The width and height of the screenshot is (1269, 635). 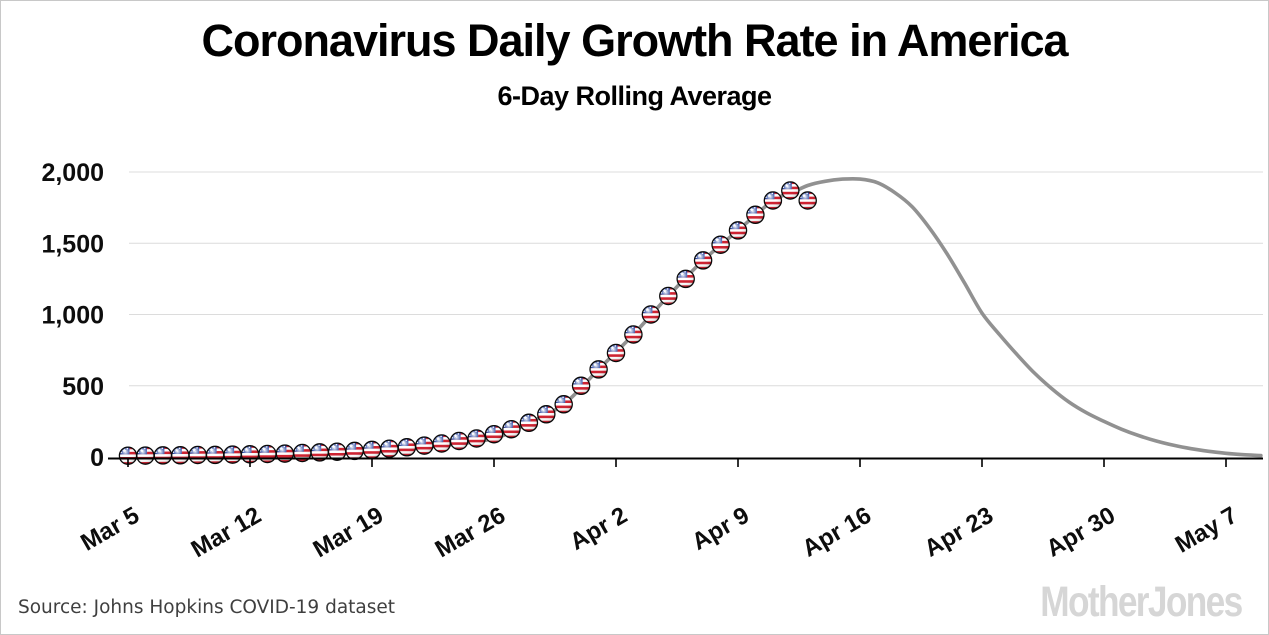 What do you see at coordinates (110, 529) in the screenshot?
I see `x-tick-label: Mar 5` at bounding box center [110, 529].